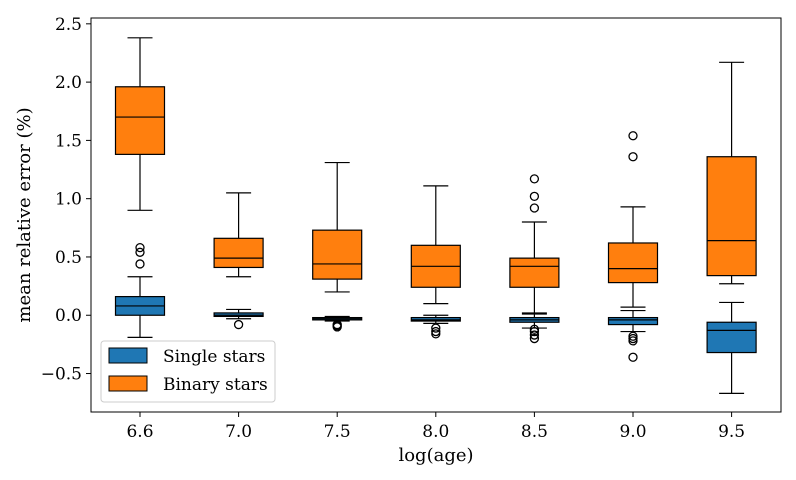 The image size is (796, 480). Describe the element at coordinates (731, 432) in the screenshot. I see `x-tick-label: 9.5` at that location.